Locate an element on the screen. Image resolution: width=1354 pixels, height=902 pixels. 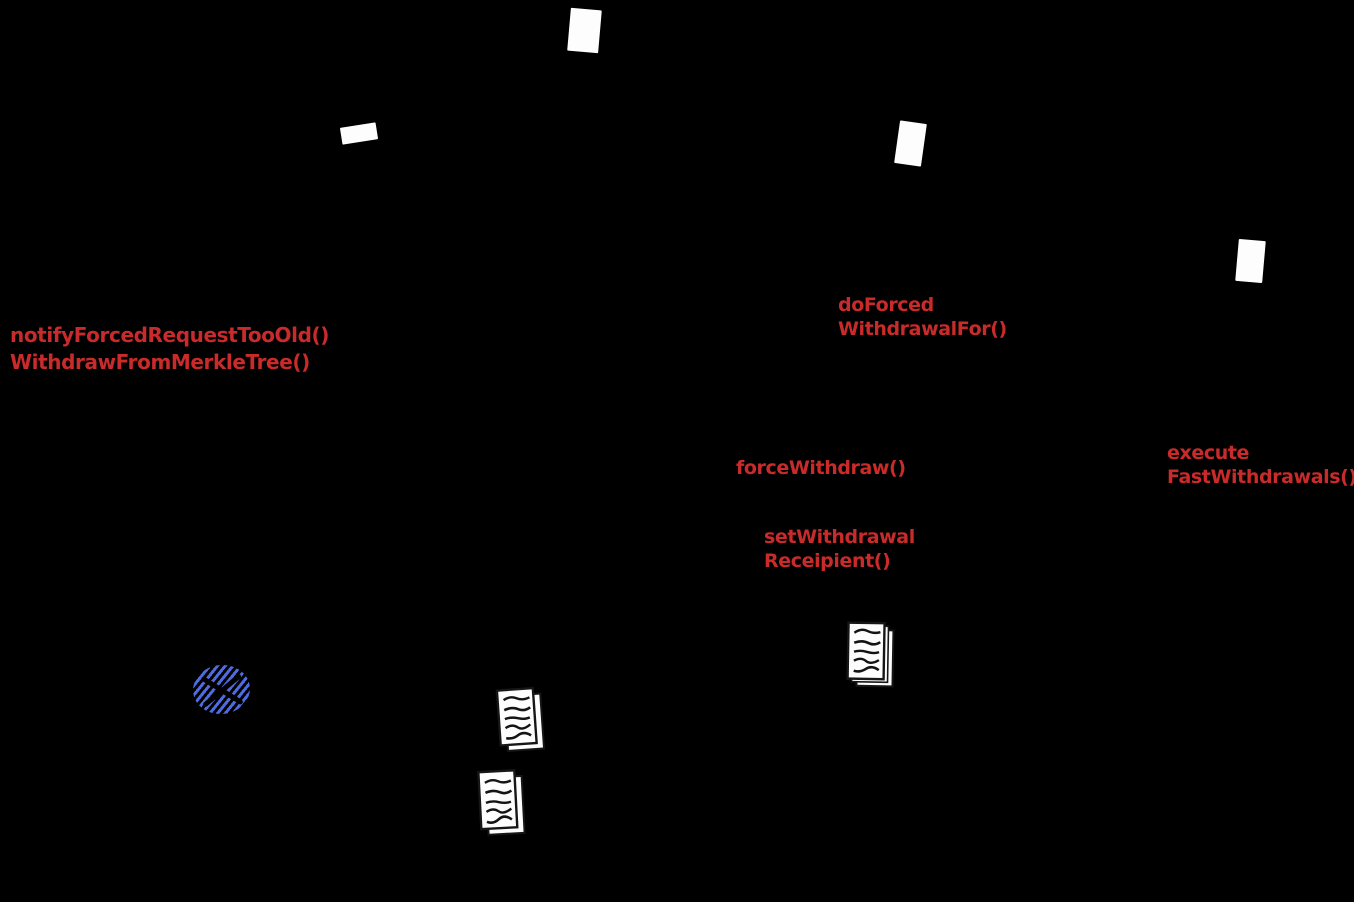
label-line: Receipient() is located at coordinates (827, 561).